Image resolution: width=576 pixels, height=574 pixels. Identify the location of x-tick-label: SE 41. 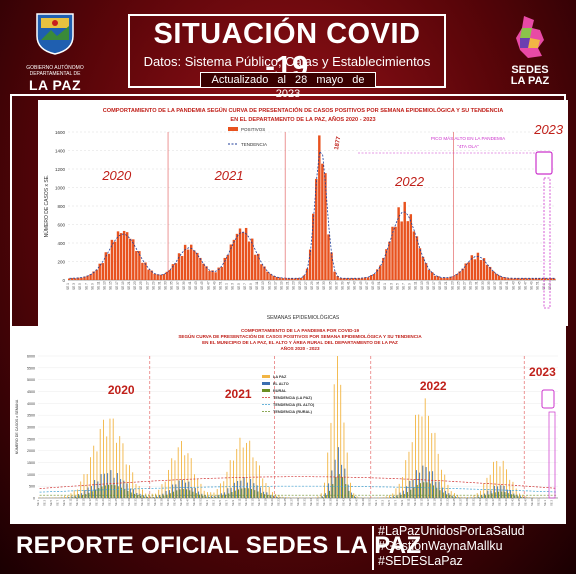
(168, 502).